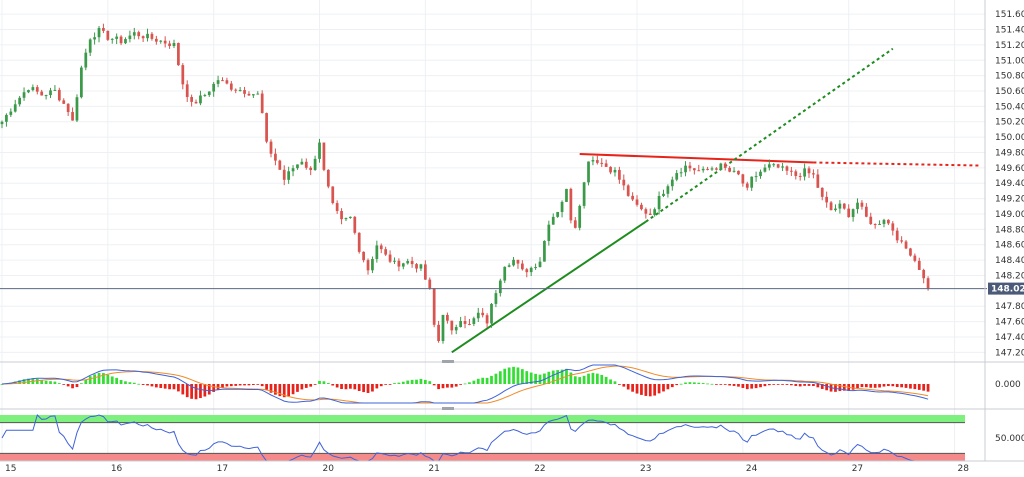 The image size is (1024, 477). I want to click on panel-splitter-handle, so click(448, 408).